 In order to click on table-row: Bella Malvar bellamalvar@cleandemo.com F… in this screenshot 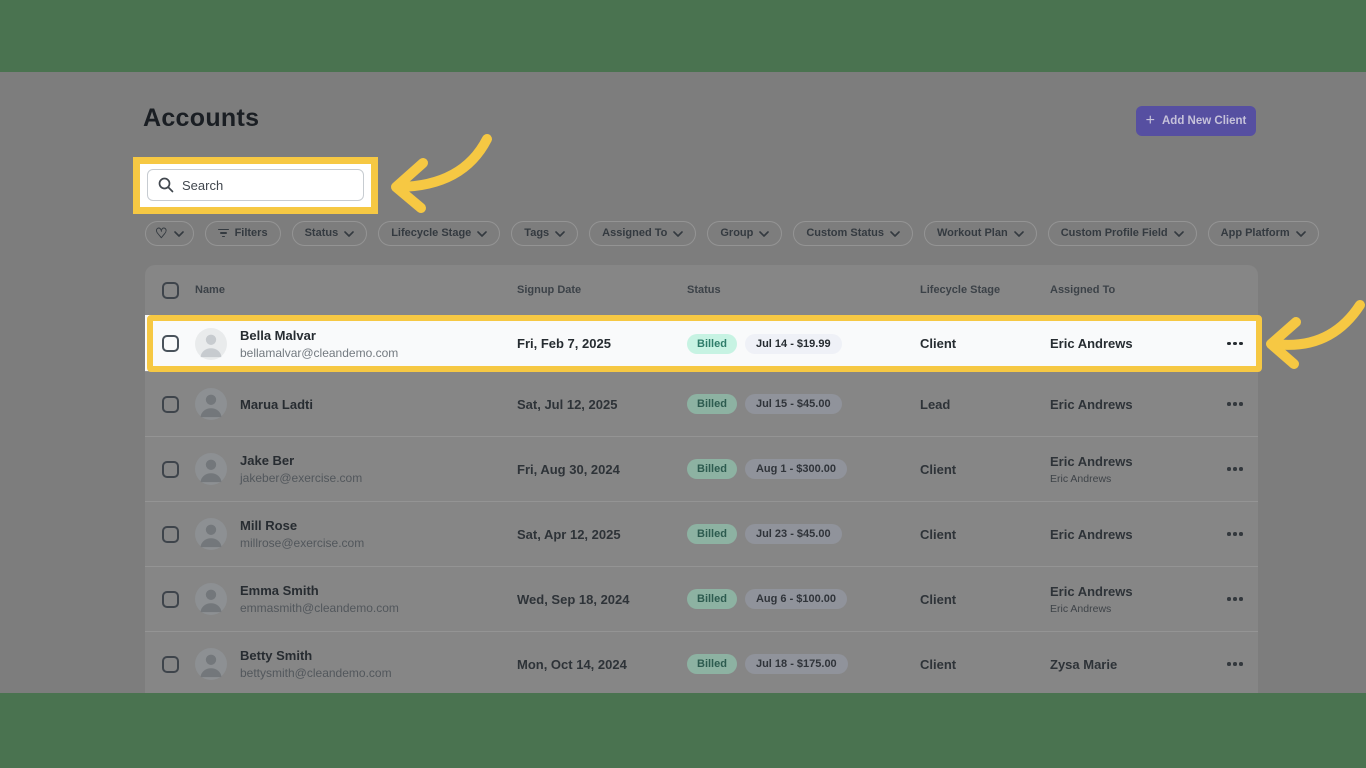, I will do `click(701, 343)`.